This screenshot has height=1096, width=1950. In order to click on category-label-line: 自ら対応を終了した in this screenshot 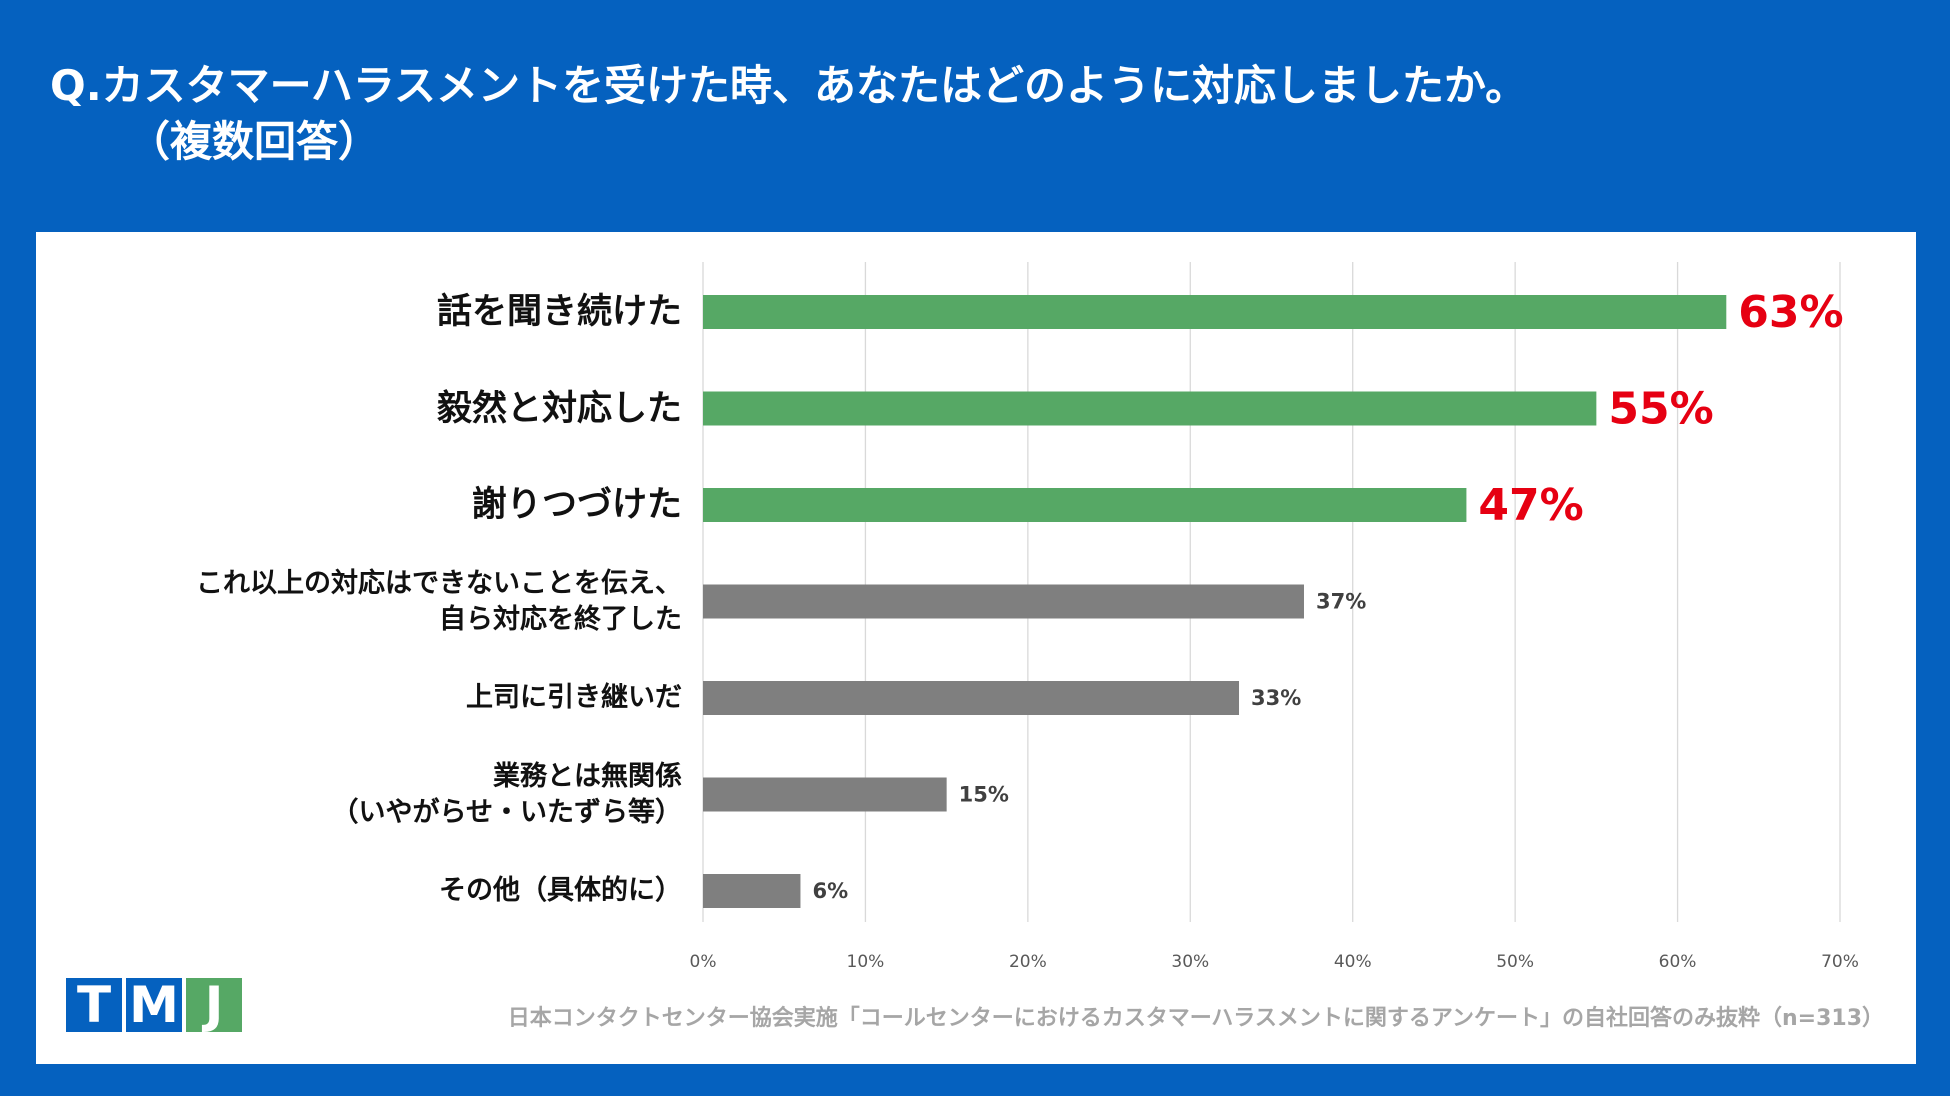, I will do `click(560, 619)`.